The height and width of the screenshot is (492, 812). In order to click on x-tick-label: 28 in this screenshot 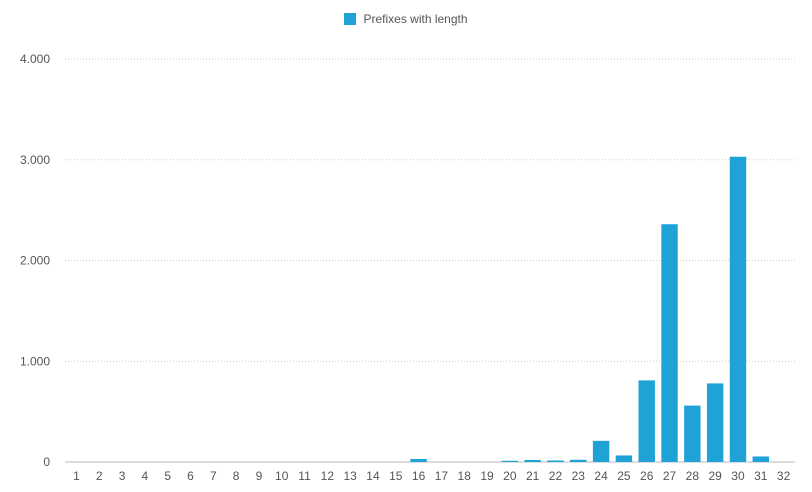, I will do `click(693, 476)`.